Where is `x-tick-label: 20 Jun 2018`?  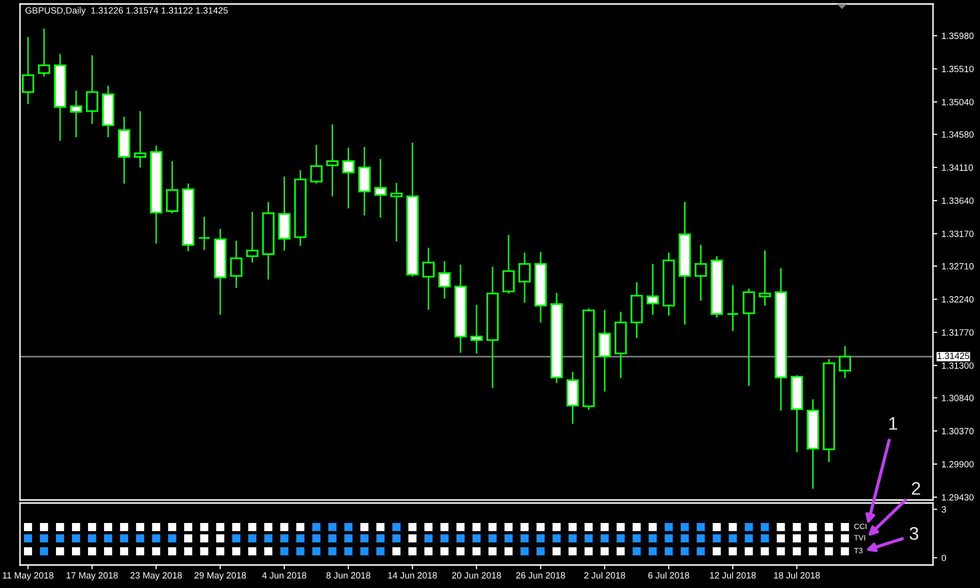
x-tick-label: 20 Jun 2018 is located at coordinates (476, 575).